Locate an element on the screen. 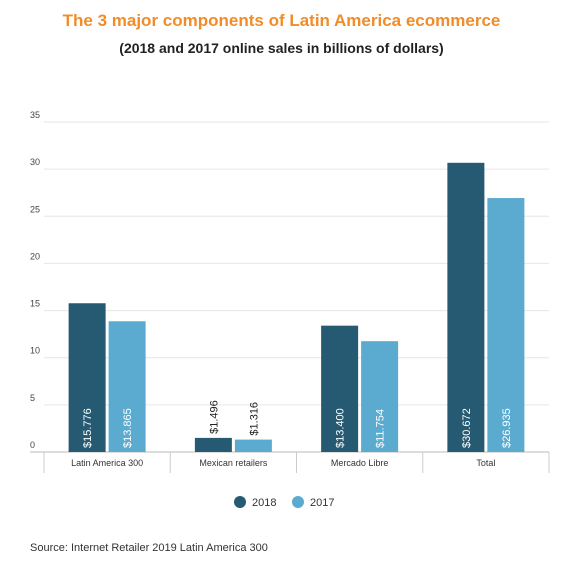 The image size is (563, 571). bar-value-label: $11.754 is located at coordinates (381, 428).